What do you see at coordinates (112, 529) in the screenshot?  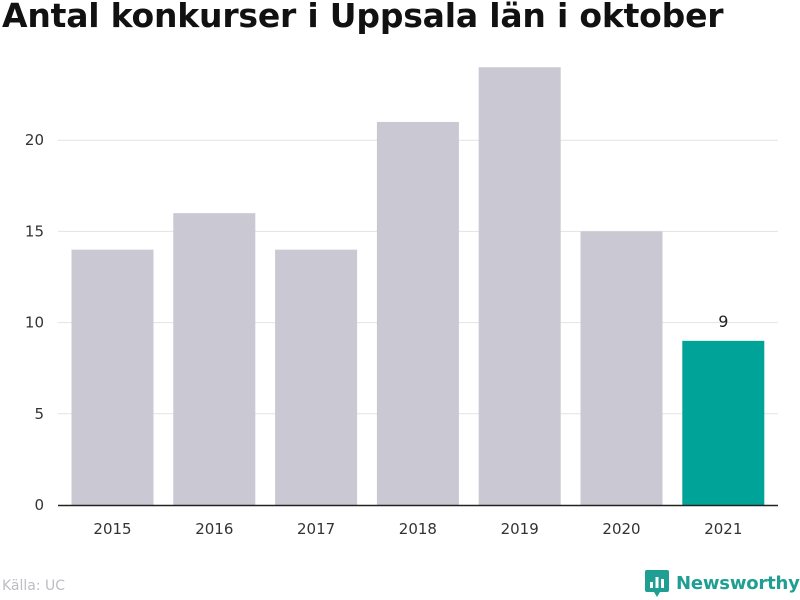 I see `x-tick-label: 2015` at bounding box center [112, 529].